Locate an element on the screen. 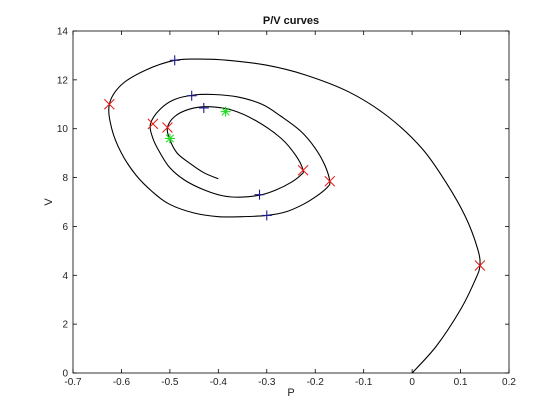 Image resolution: width=560 pixels, height=420 pixels. x-tick-label: 0.1 is located at coordinates (461, 382).